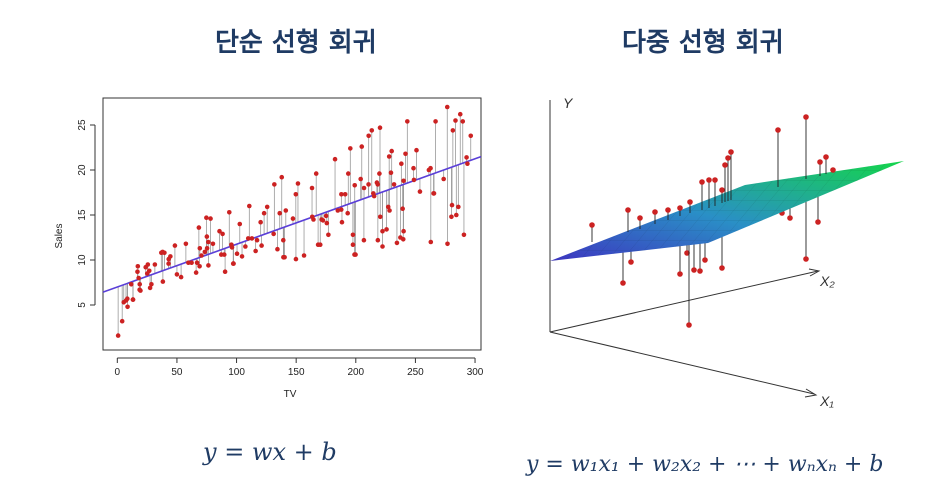 This screenshot has height=488, width=931. I want to click on x-tick-label: 250, so click(415, 372).